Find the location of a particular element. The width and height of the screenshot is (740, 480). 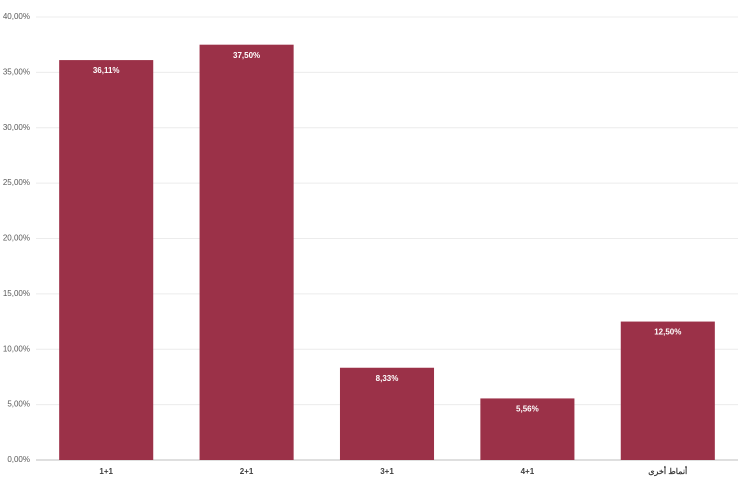

data-label: 12,50% is located at coordinates (667, 332).